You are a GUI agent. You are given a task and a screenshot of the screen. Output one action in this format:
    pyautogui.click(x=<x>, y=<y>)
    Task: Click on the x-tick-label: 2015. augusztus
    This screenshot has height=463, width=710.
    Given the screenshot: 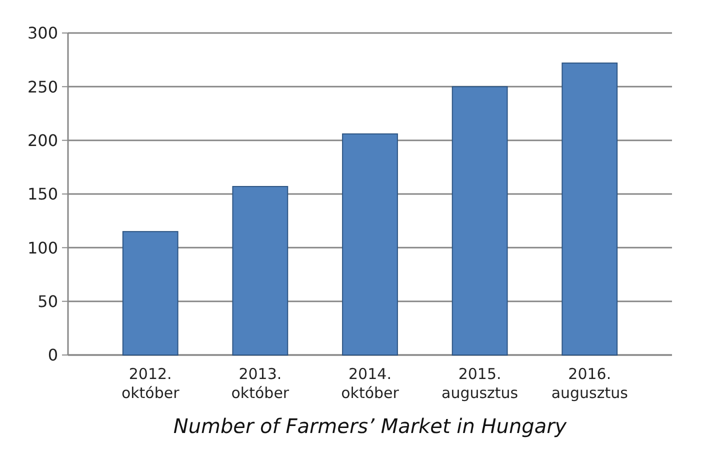 What is the action you would take?
    pyautogui.click(x=480, y=383)
    